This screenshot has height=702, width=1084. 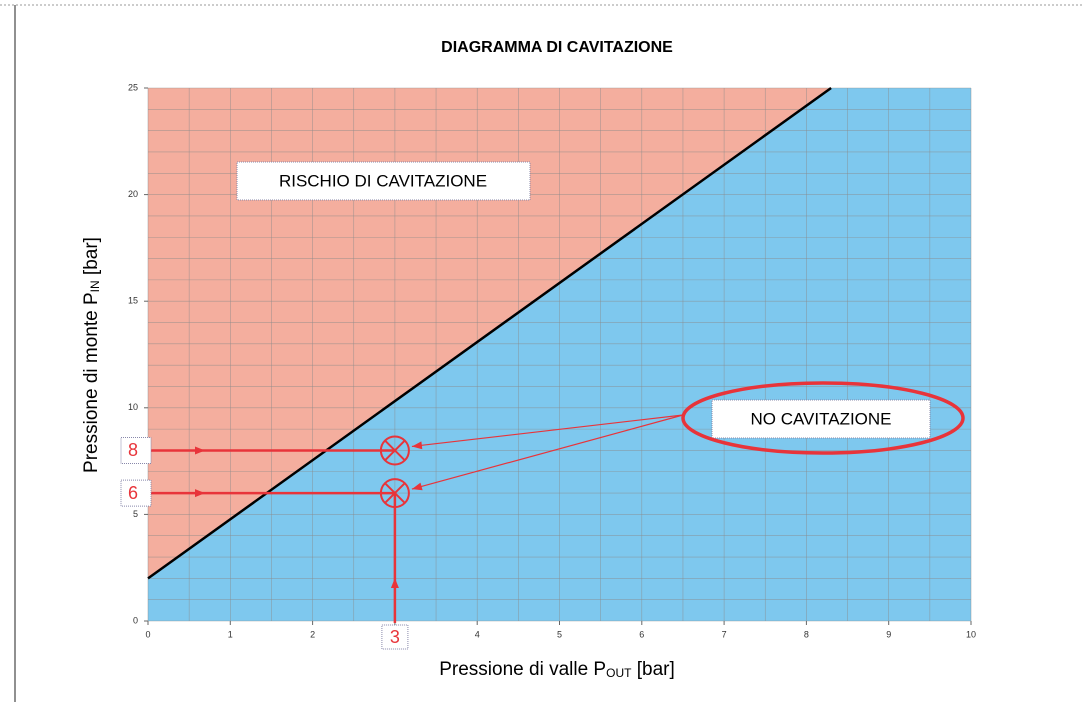 I want to click on y-tick-label: 25, so click(x=133, y=87).